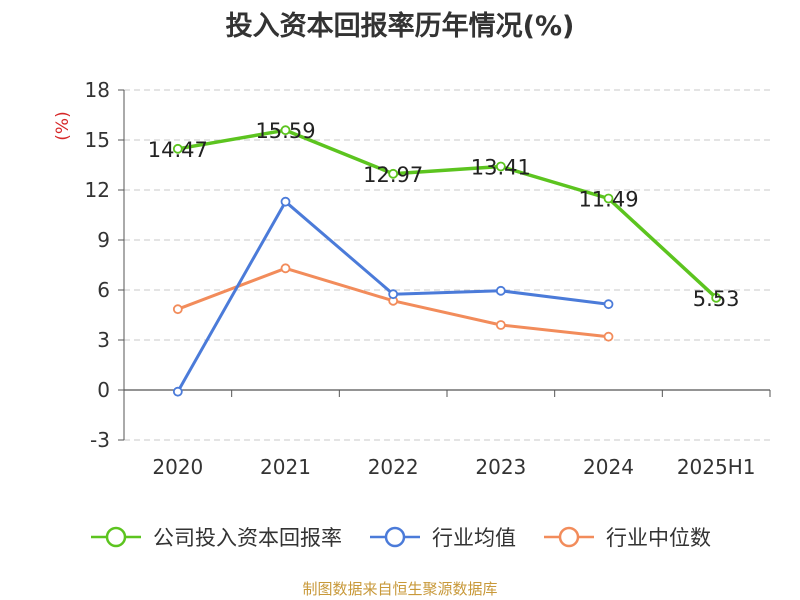 Image resolution: width=800 pixels, height=600 pixels. I want to click on legend-item: 公司投入资本回报率, so click(215, 537).